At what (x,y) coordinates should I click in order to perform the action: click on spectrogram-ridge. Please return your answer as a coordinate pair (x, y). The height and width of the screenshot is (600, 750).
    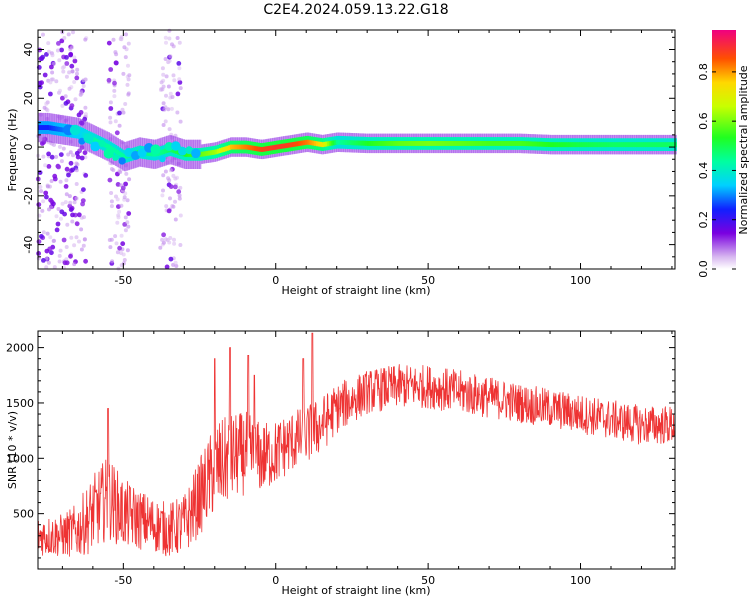
    Looking at the image, I should click on (357, 142).